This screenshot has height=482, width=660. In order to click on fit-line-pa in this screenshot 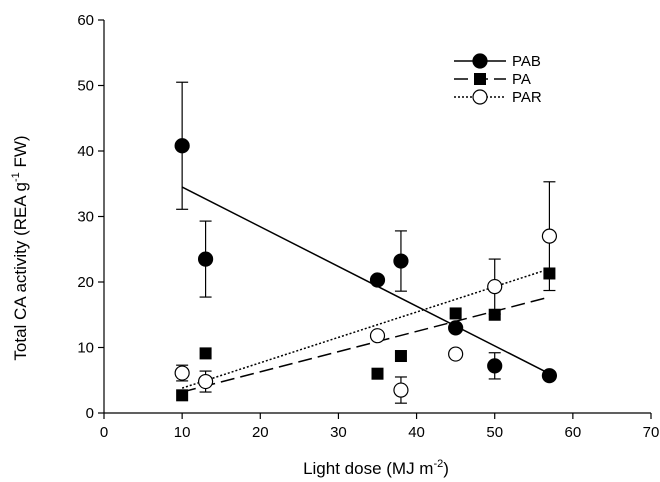, I will do `click(365, 344)`.